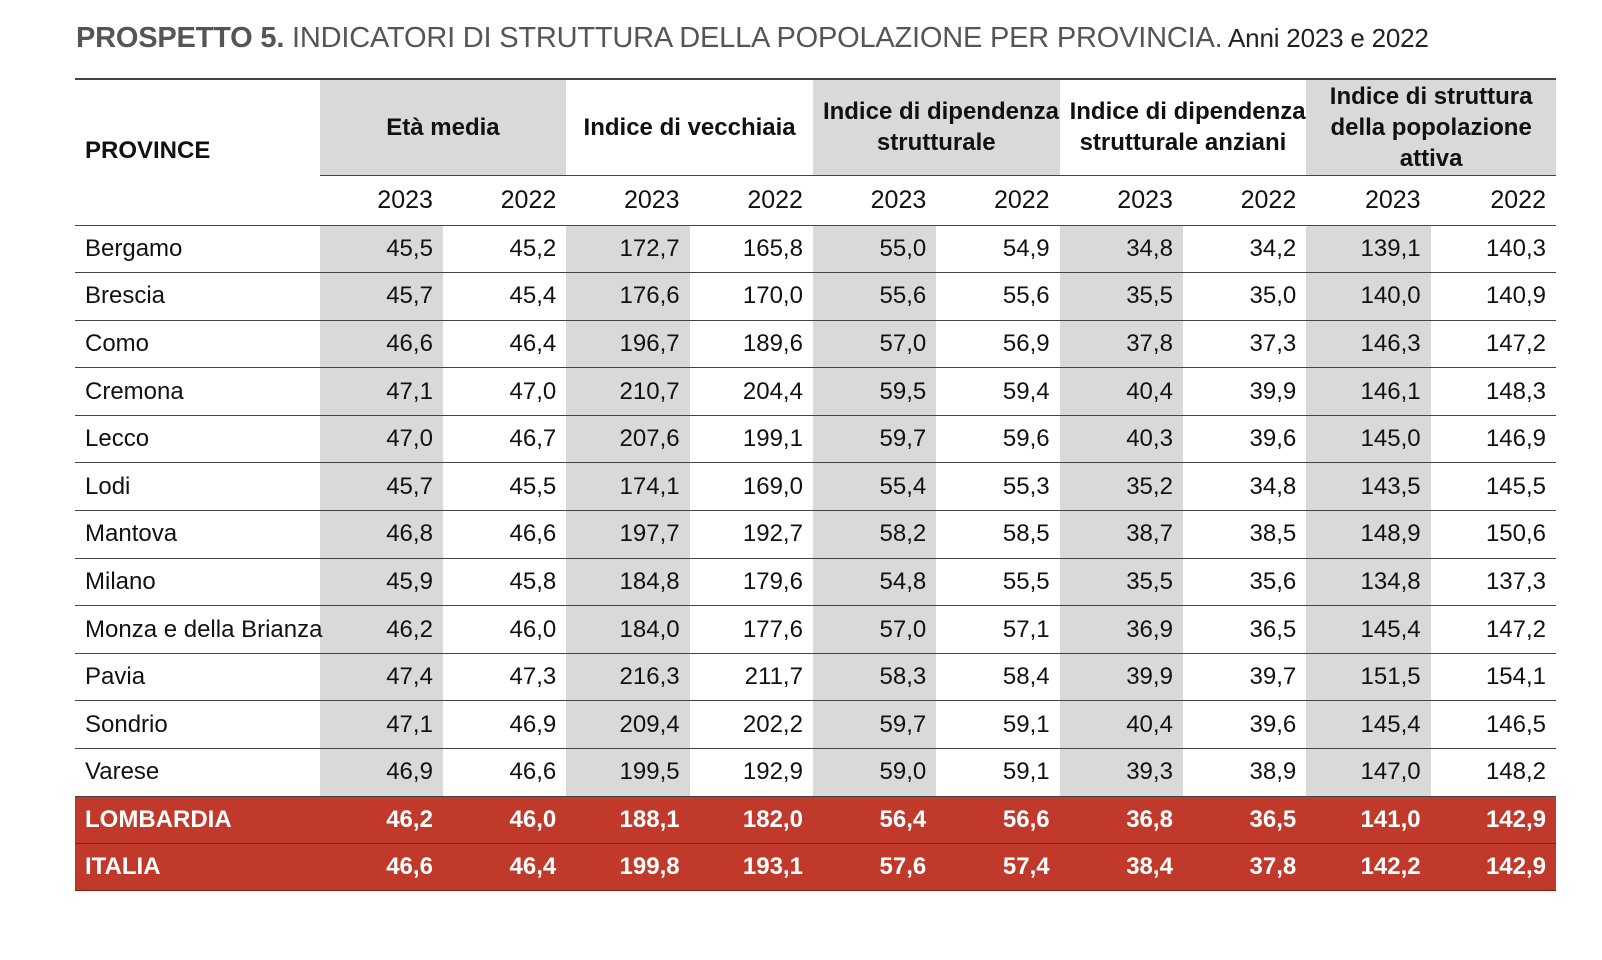 Image resolution: width=1602 pixels, height=960 pixels. Describe the element at coordinates (1244, 391) in the screenshot. I see `value-cell: 39,9` at that location.